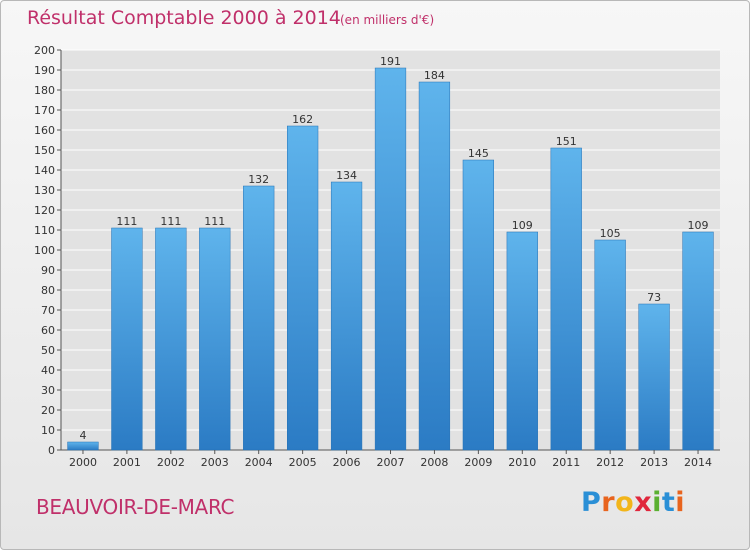  I want to click on bar-value-label: 184, so click(434, 75).